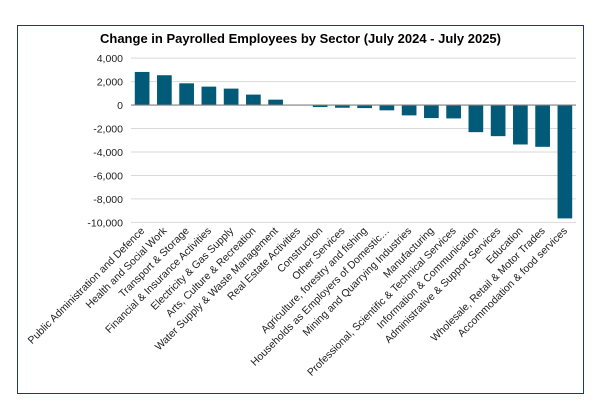 The height and width of the screenshot is (404, 605). I want to click on y-tick-label: -10,000, so click(105, 223).